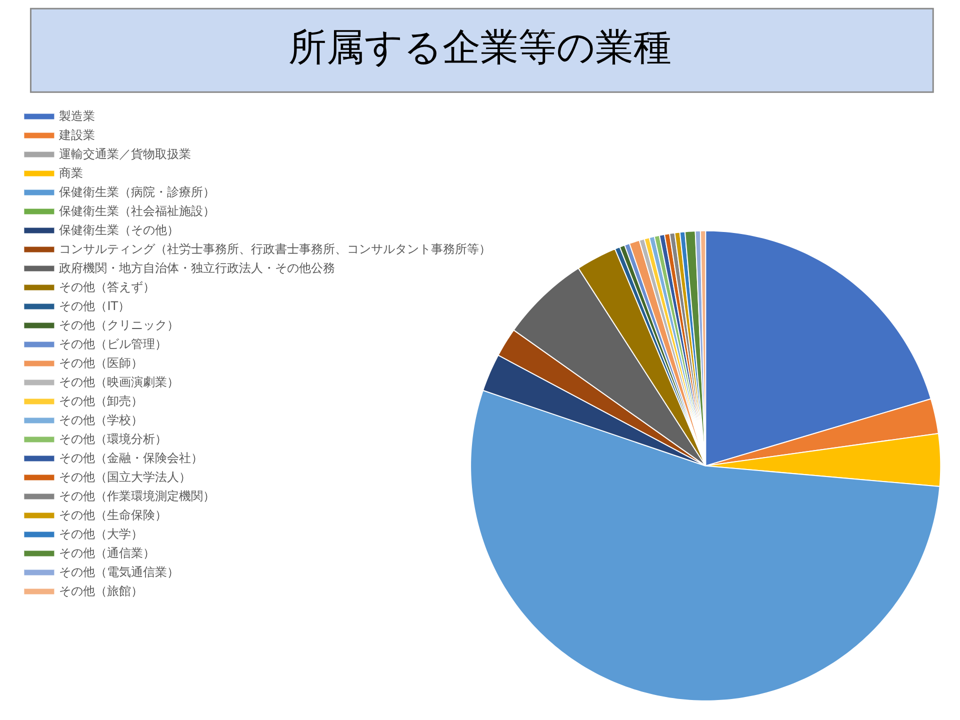 Image resolution: width=960 pixels, height=720 pixels. Describe the element at coordinates (119, 229) in the screenshot. I see `legend-label: 保健衛生業（その他）` at that location.